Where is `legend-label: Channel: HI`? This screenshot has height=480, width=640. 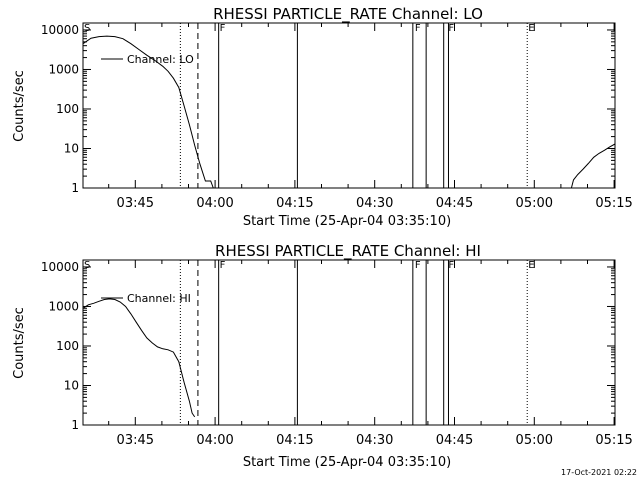 legend-label: Channel: HI is located at coordinates (159, 298).